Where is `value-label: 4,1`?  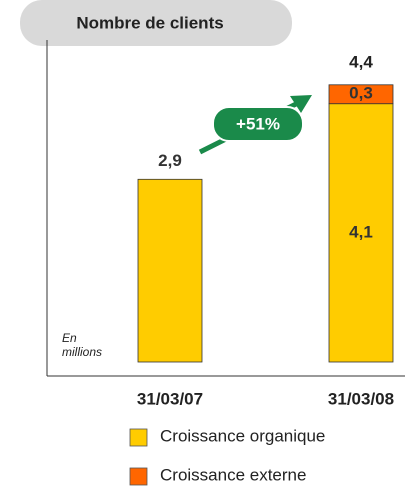 value-label: 4,1 is located at coordinates (361, 231).